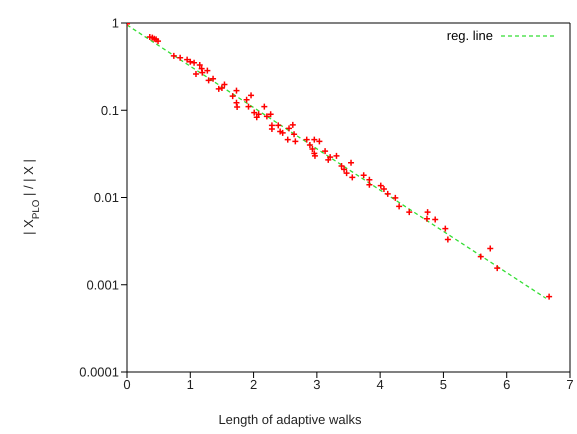 The image size is (577, 434). I want to click on legend-label: reg. line, so click(469, 35).